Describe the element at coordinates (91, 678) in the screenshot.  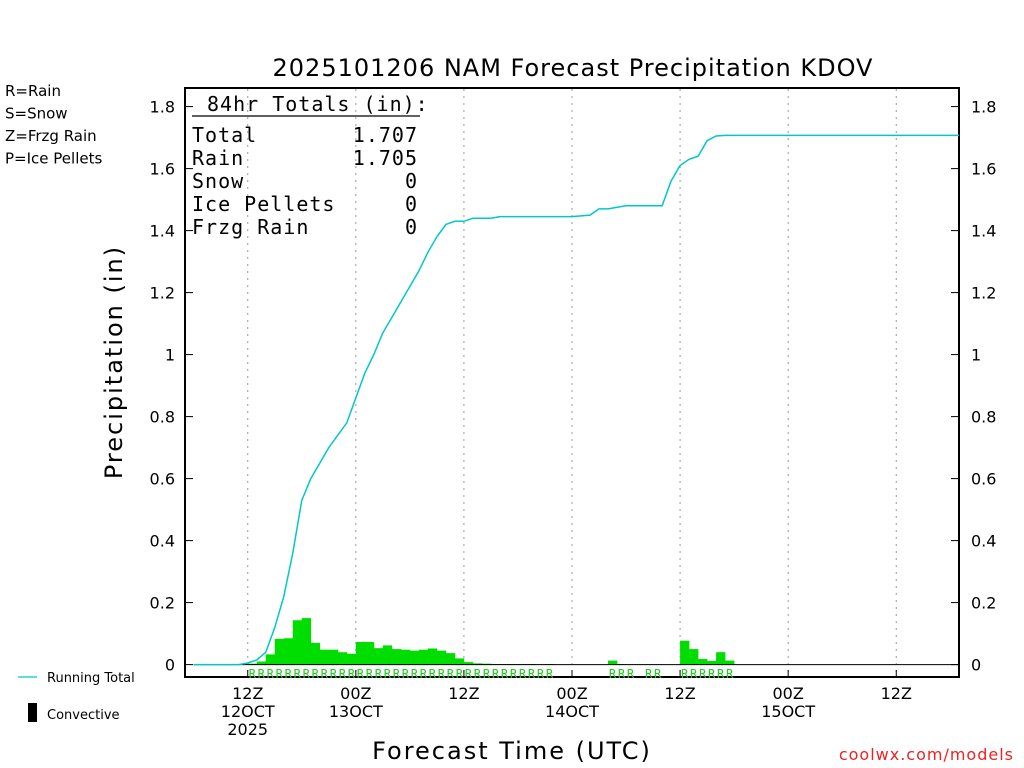
I see `running-total-legend-label: Running Total` at that location.